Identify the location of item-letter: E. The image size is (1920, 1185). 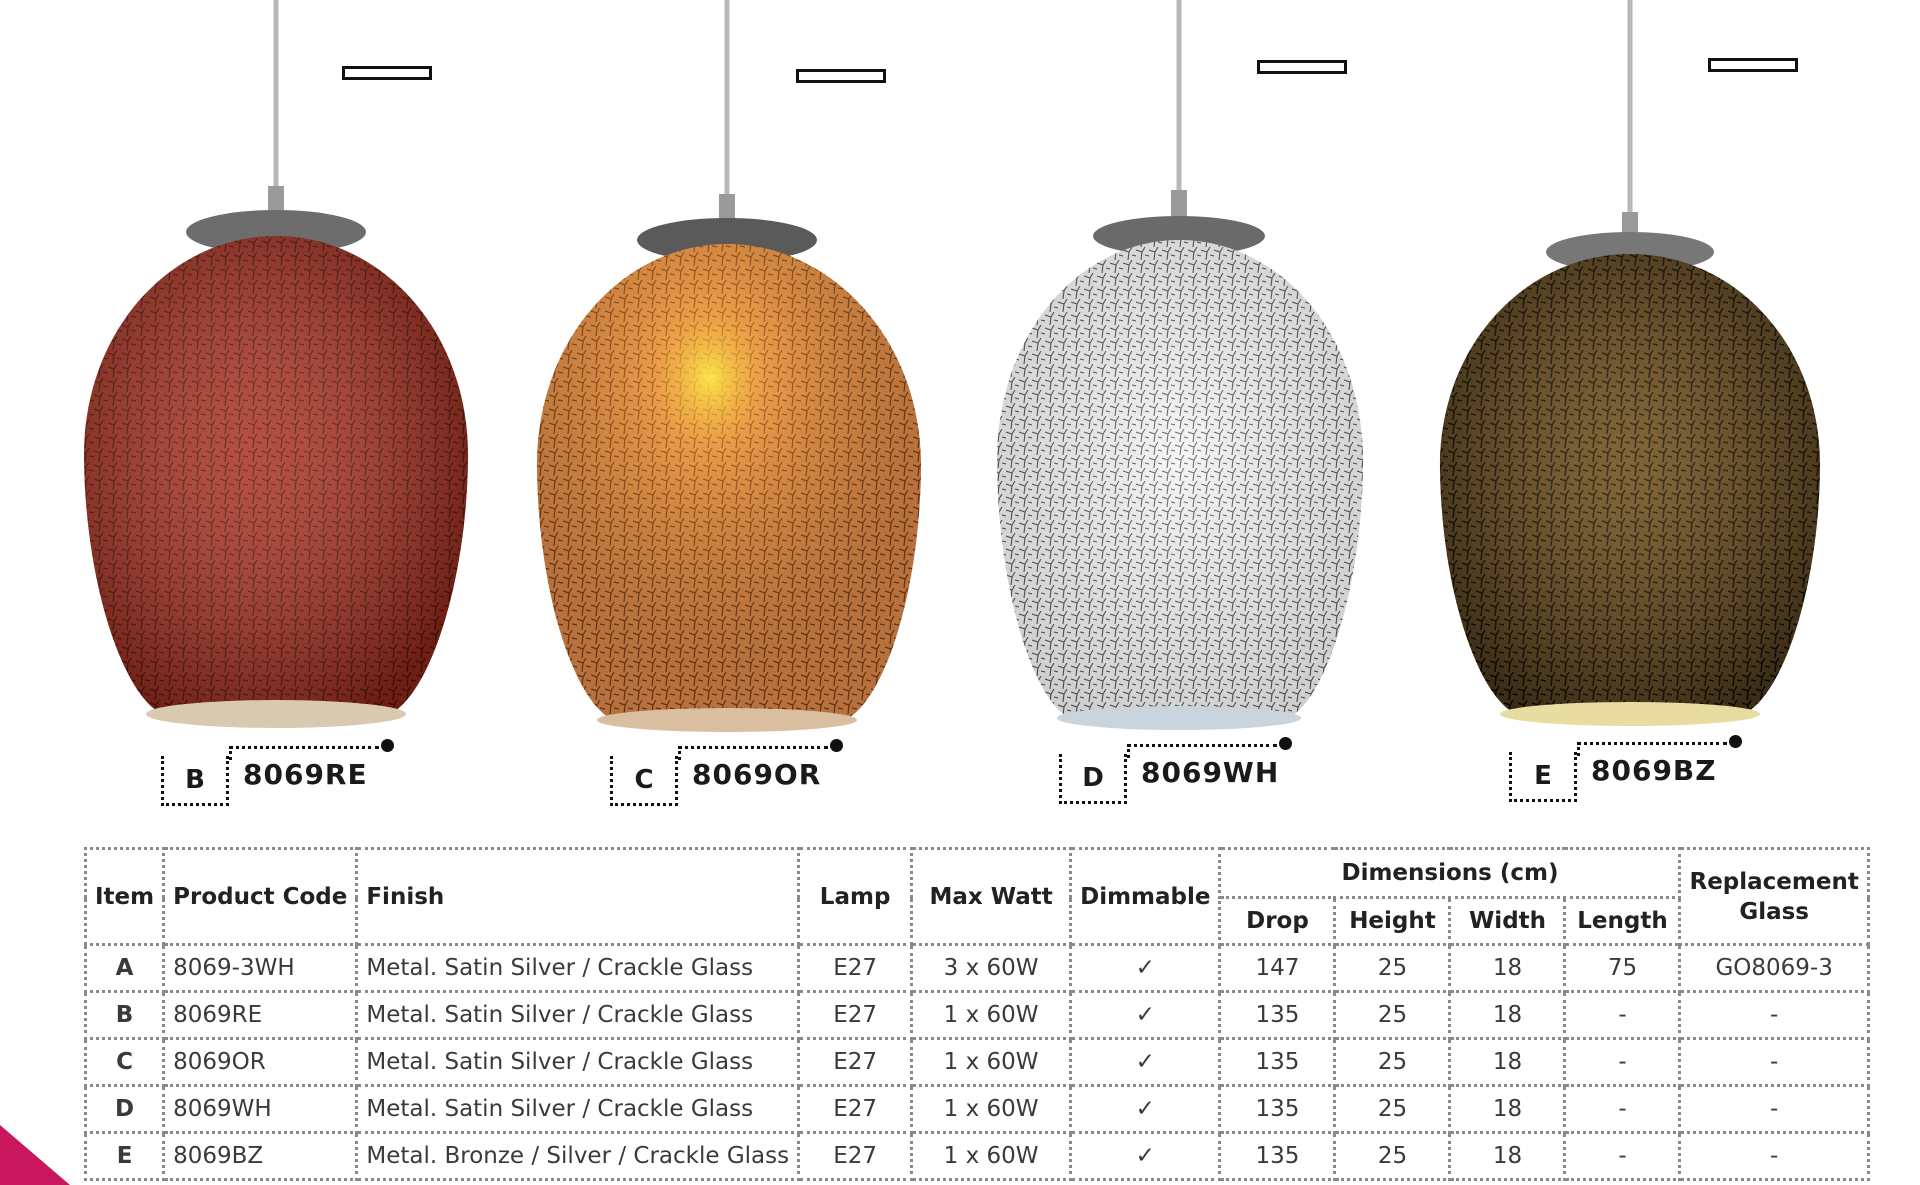
(1543, 777).